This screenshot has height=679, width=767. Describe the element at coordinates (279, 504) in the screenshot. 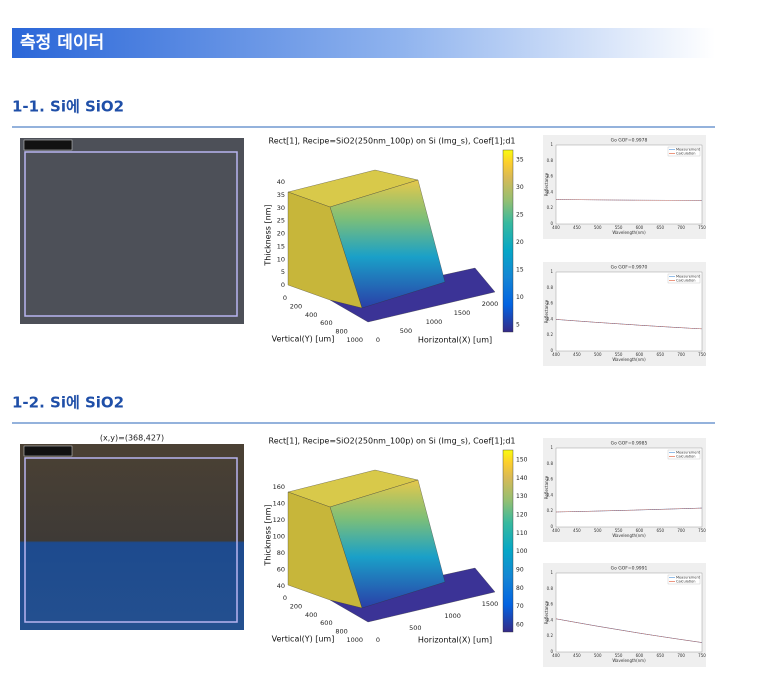

I see `z-tick-label: 140` at that location.